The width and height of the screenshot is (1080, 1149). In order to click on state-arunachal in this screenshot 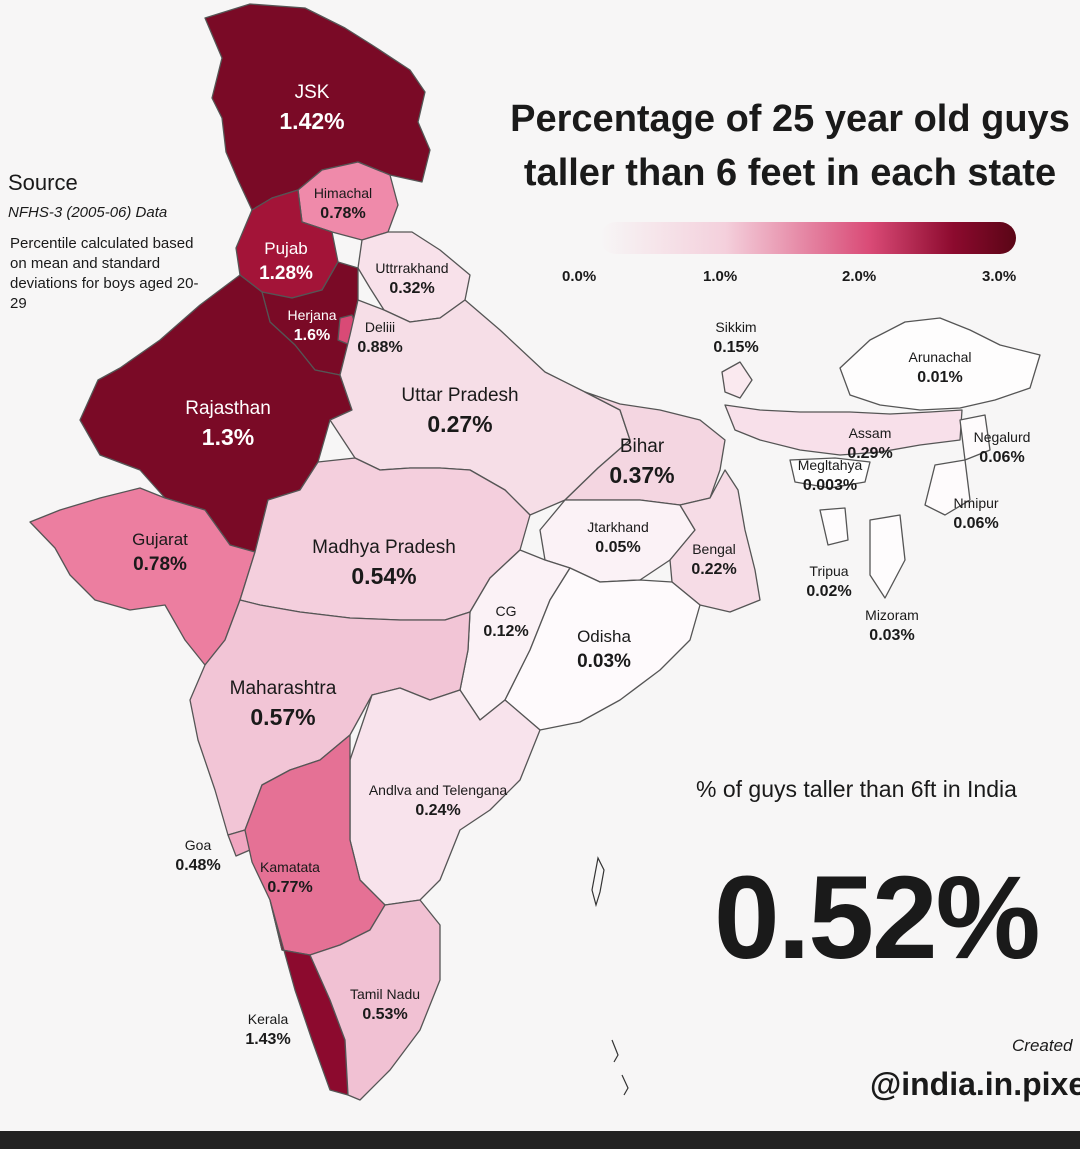, I will do `click(940, 364)`.